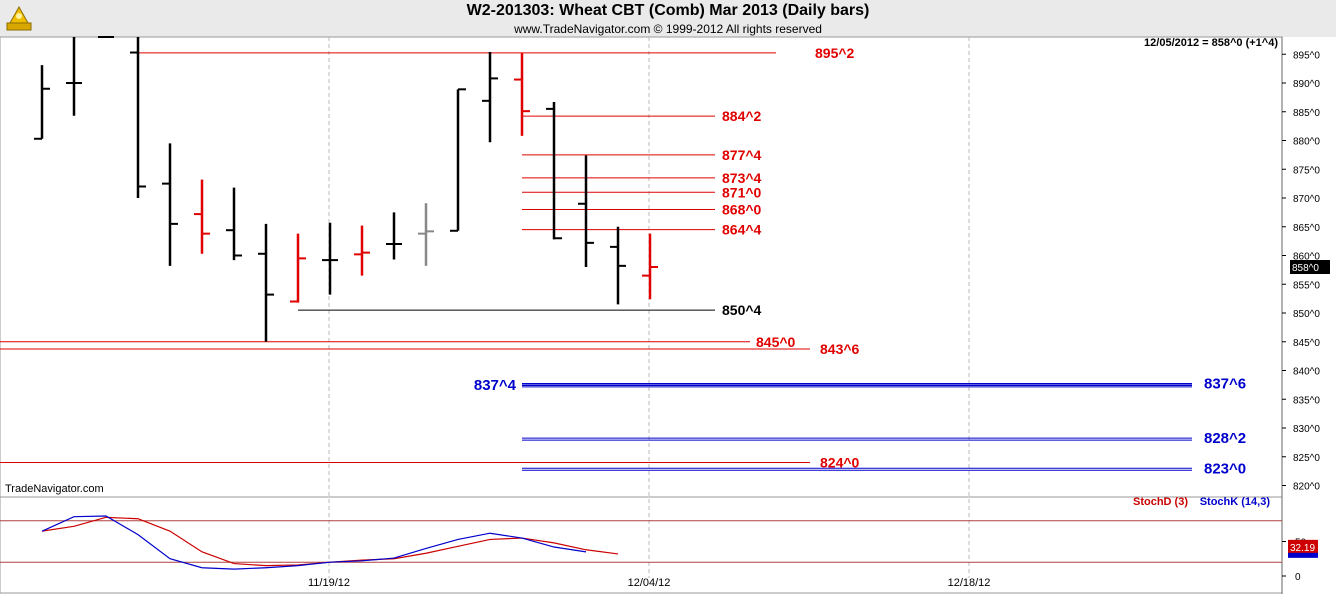  What do you see at coordinates (742, 155) in the screenshot?
I see `level-label: 877^4` at bounding box center [742, 155].